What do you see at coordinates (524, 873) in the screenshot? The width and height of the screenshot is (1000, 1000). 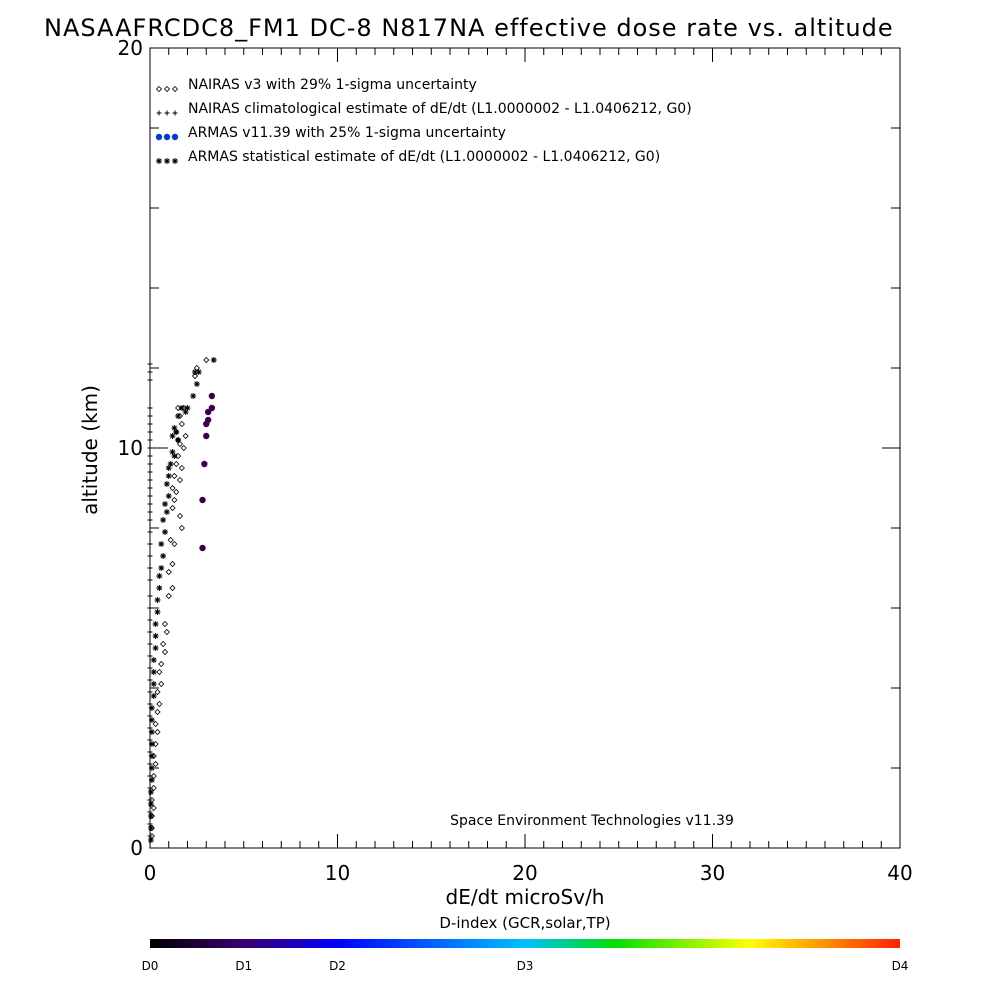 I see `x-tick-label: 20` at bounding box center [524, 873].